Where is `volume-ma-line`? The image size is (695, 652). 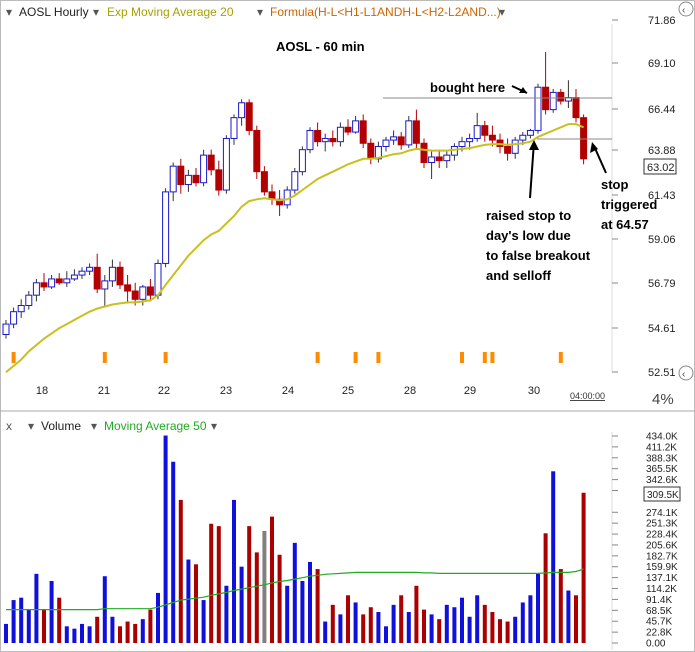
volume-ma-line is located at coordinates (295, 589).